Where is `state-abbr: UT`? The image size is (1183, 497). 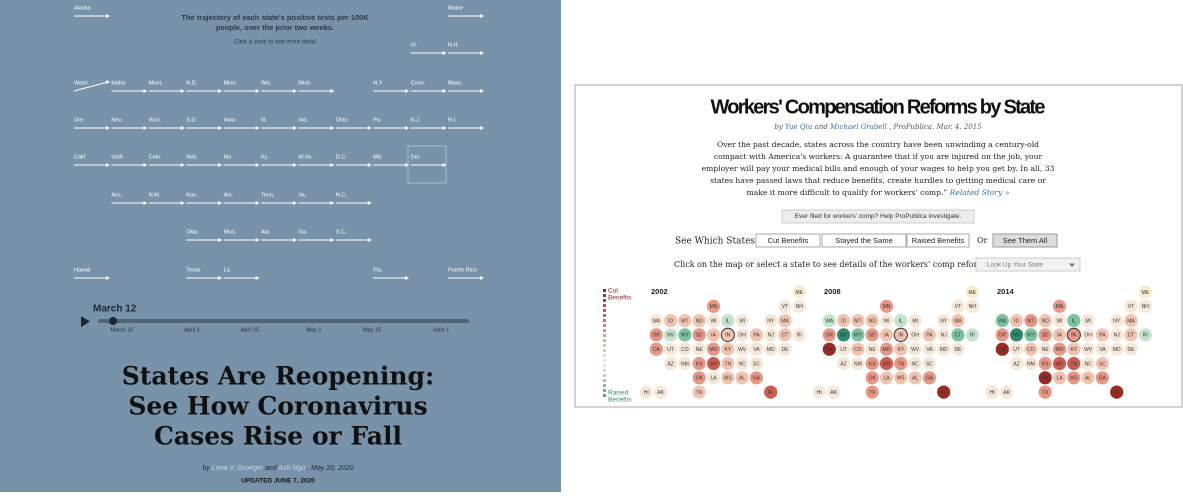 state-abbr: UT is located at coordinates (670, 350).